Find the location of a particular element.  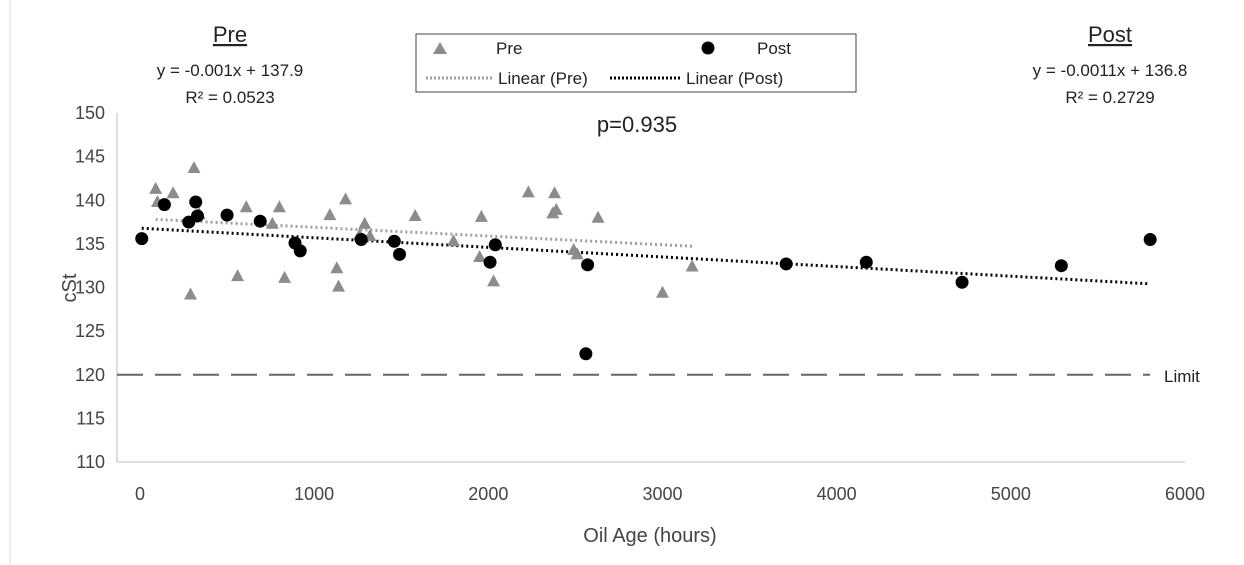

x-tick-label: 4000 is located at coordinates (837, 494).